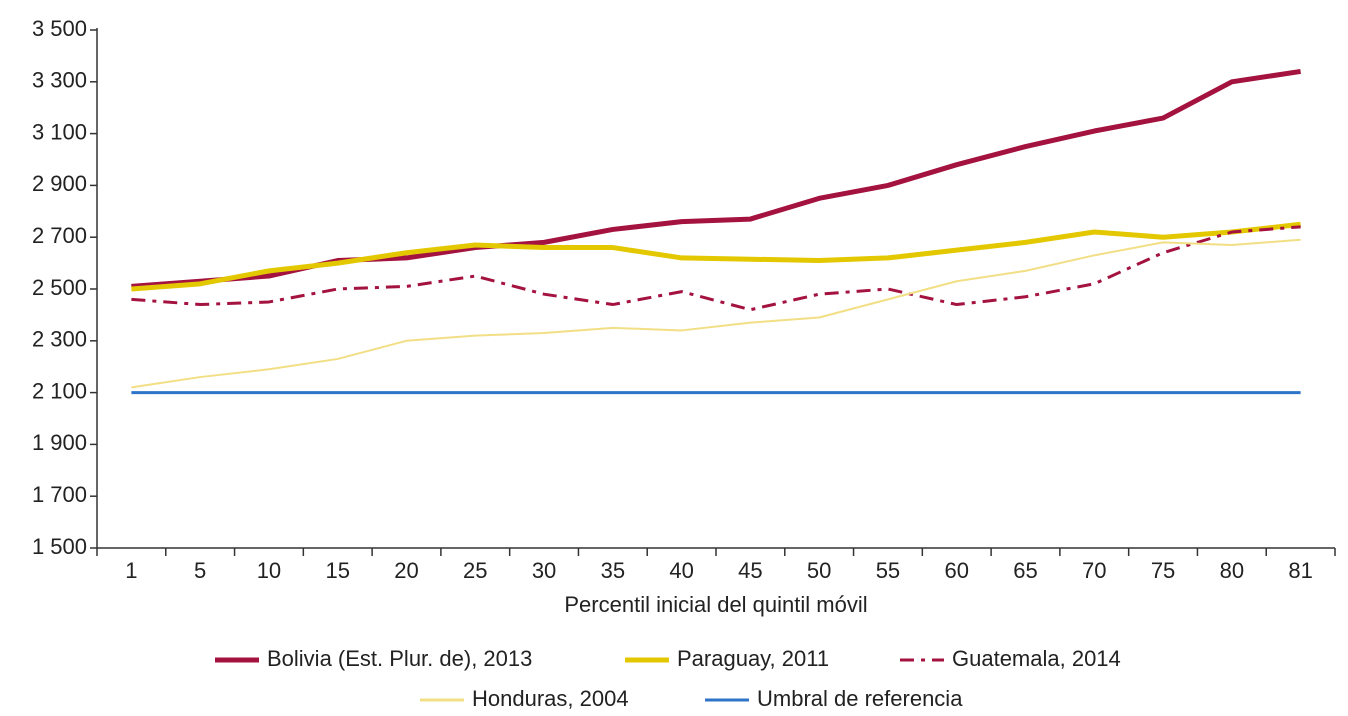 The width and height of the screenshot is (1348, 716). I want to click on legend-label: Bolivia (Est. Plur. de), 2013, so click(399, 658).